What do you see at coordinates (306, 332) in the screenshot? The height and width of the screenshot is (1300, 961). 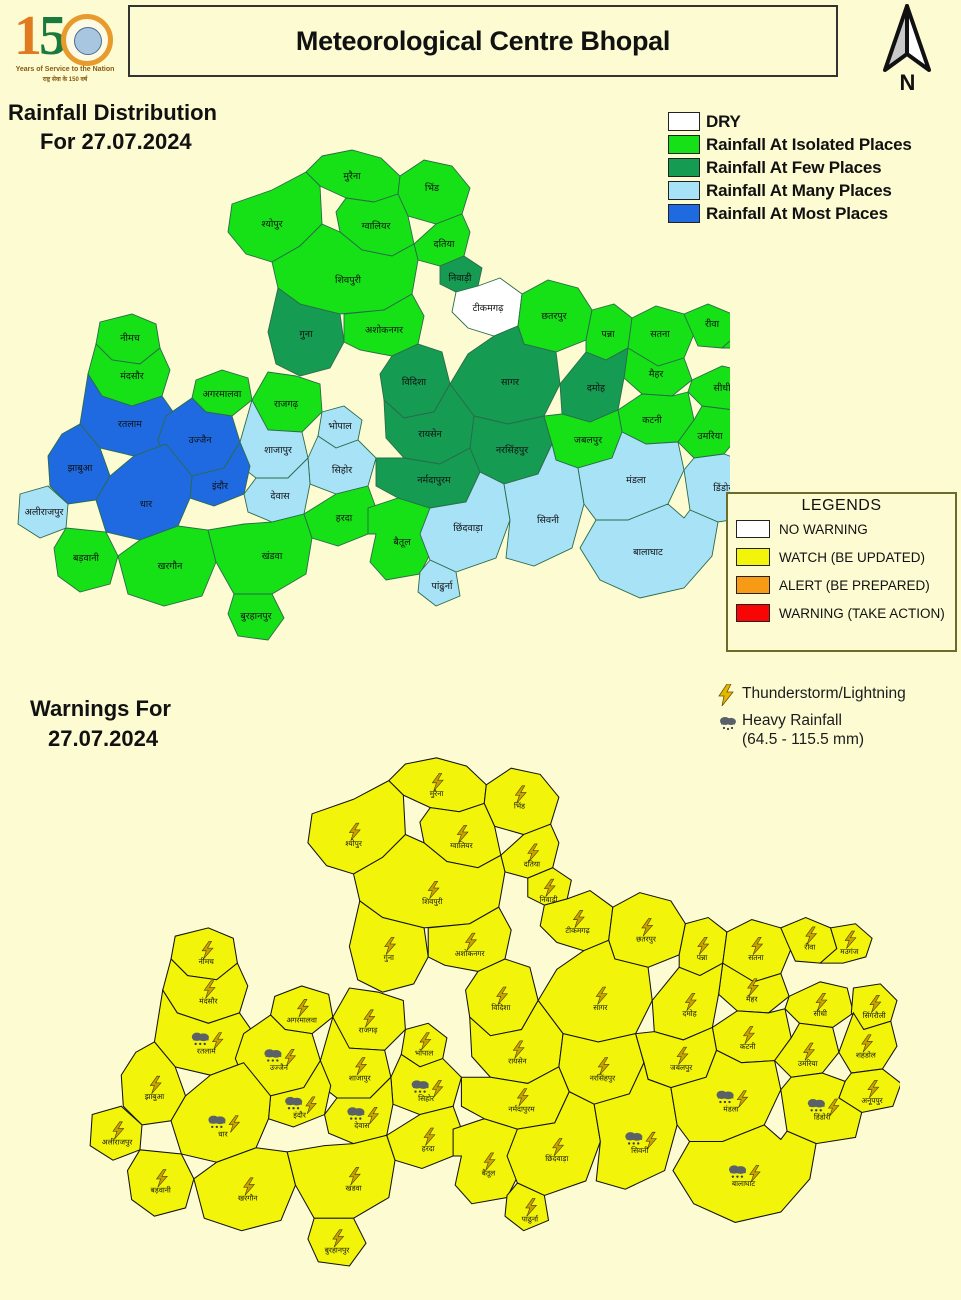 I see `district-guna` at bounding box center [306, 332].